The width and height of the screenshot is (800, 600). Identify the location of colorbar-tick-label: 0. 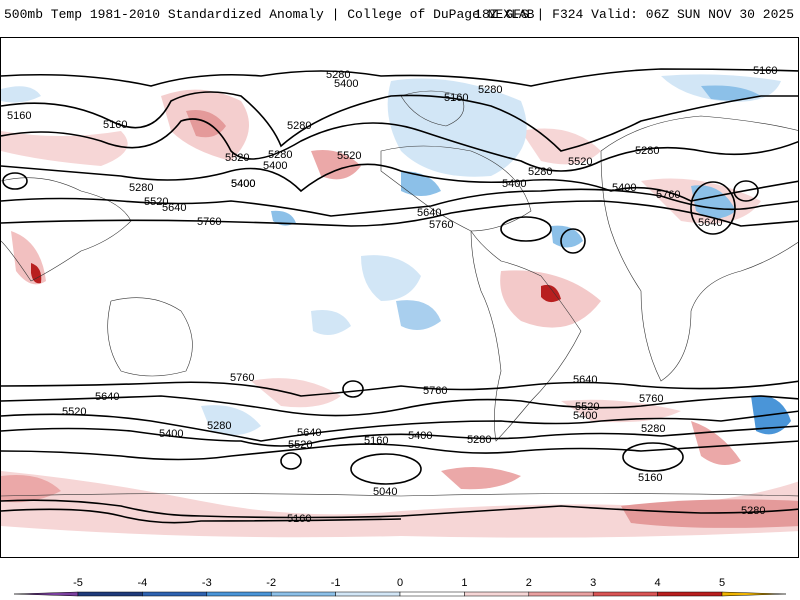
(400, 583).